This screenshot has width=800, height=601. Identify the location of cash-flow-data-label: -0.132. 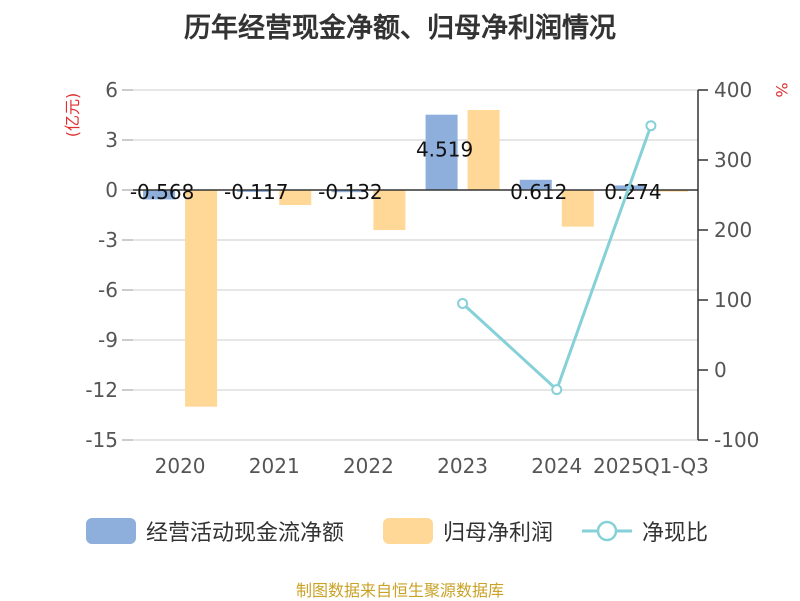
(350, 192).